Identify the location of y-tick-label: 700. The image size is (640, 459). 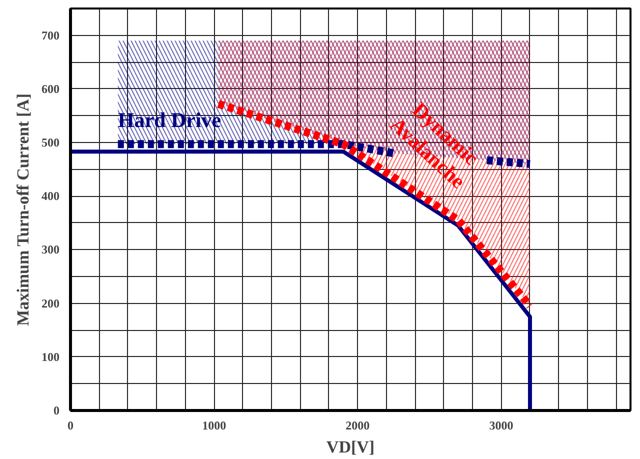
(51, 35).